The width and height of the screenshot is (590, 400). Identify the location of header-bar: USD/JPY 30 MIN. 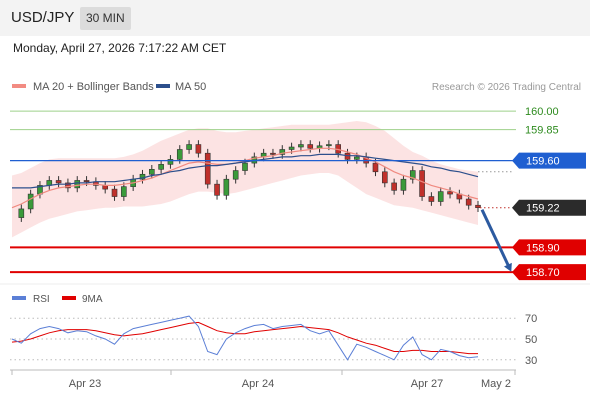
(295, 18).